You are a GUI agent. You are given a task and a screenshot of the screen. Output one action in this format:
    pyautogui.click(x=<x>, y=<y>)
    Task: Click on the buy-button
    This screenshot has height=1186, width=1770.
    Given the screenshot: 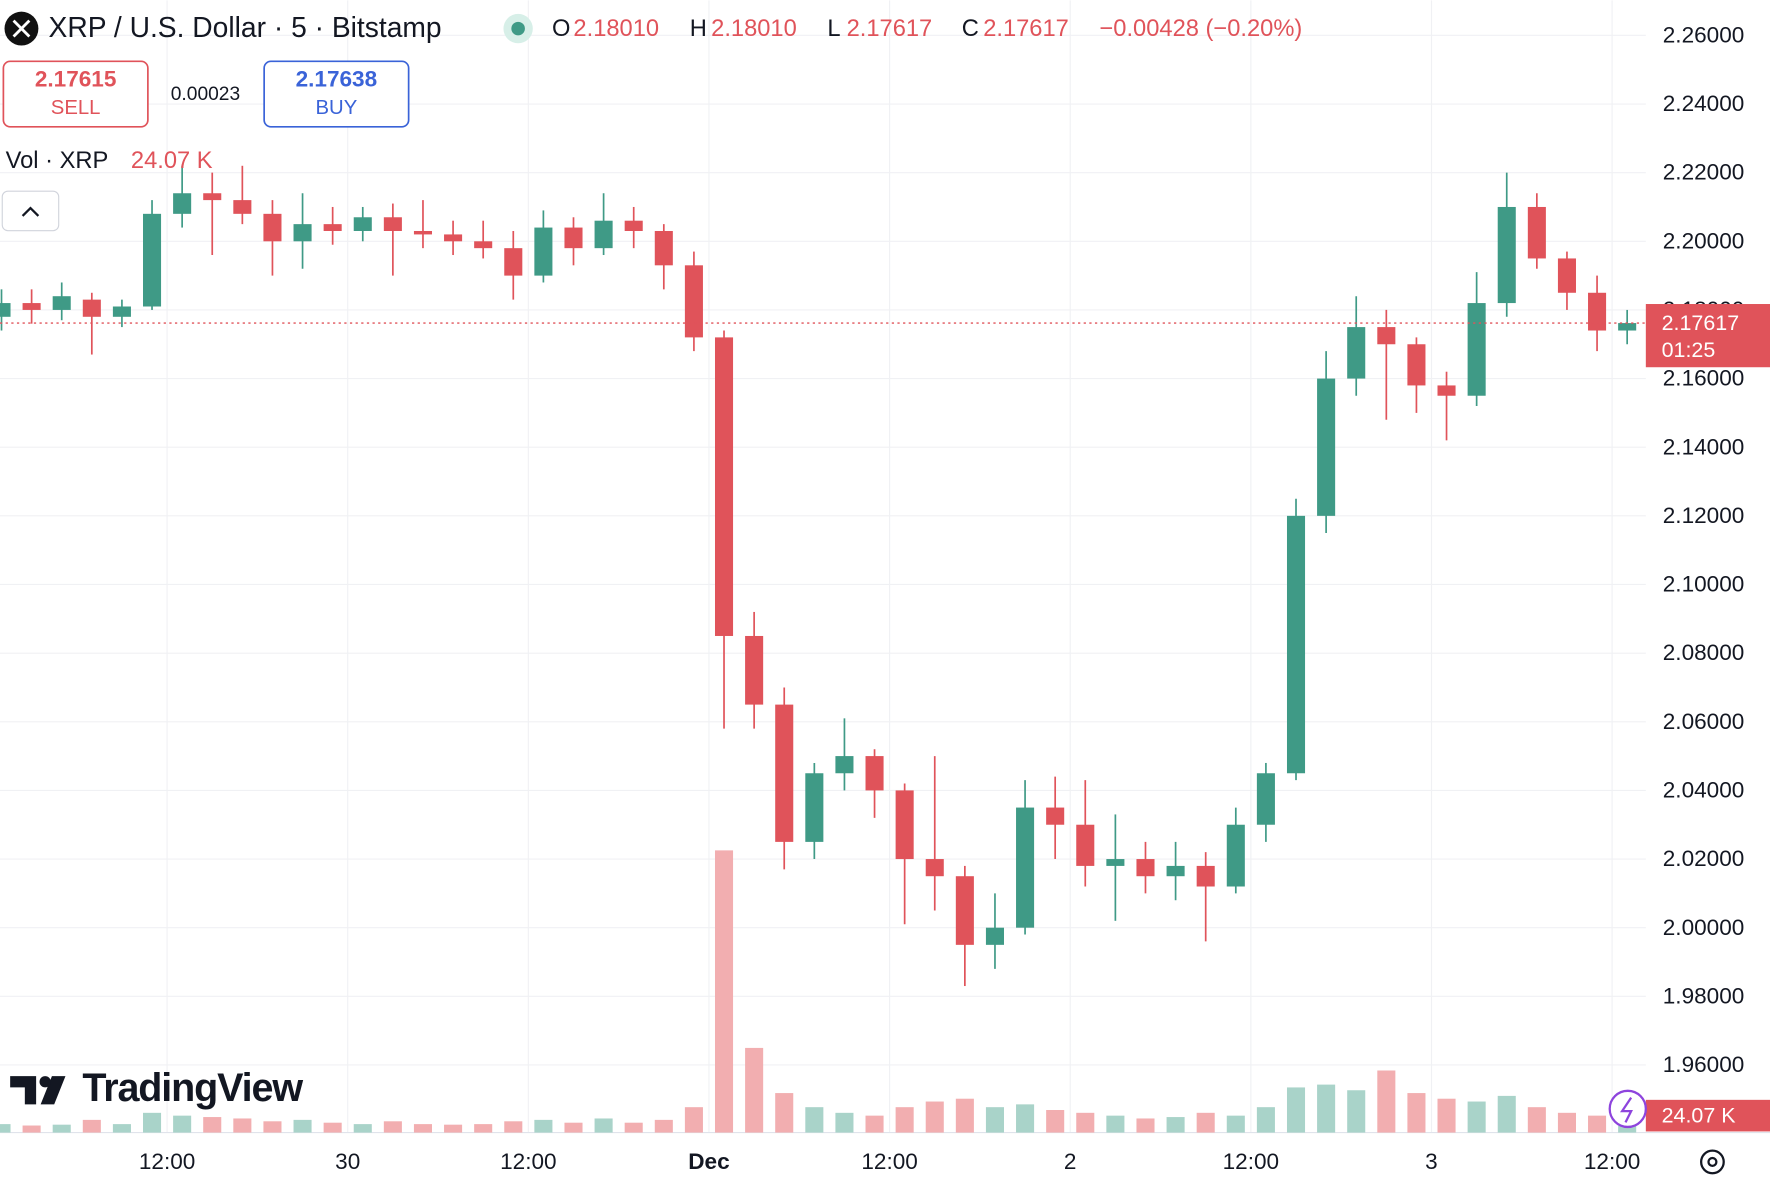 What is the action you would take?
    pyautogui.click(x=336, y=94)
    